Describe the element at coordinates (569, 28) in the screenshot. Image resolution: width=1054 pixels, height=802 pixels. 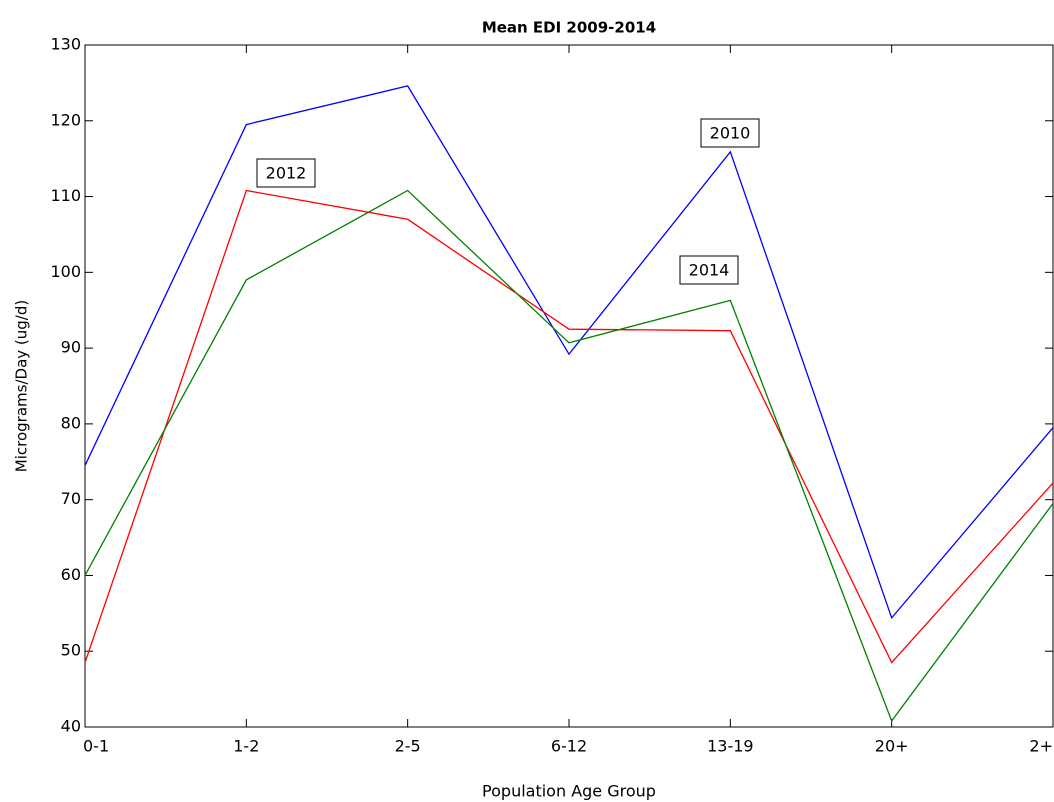
I see `chart-title: Mean EDI 2009-2014` at that location.